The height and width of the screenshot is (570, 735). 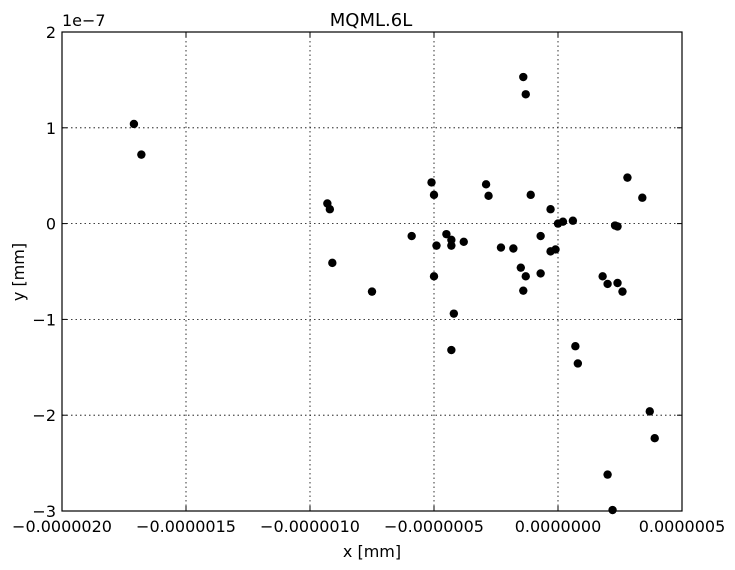 What do you see at coordinates (371, 20) in the screenshot?
I see `chart-title: MQML.6L` at bounding box center [371, 20].